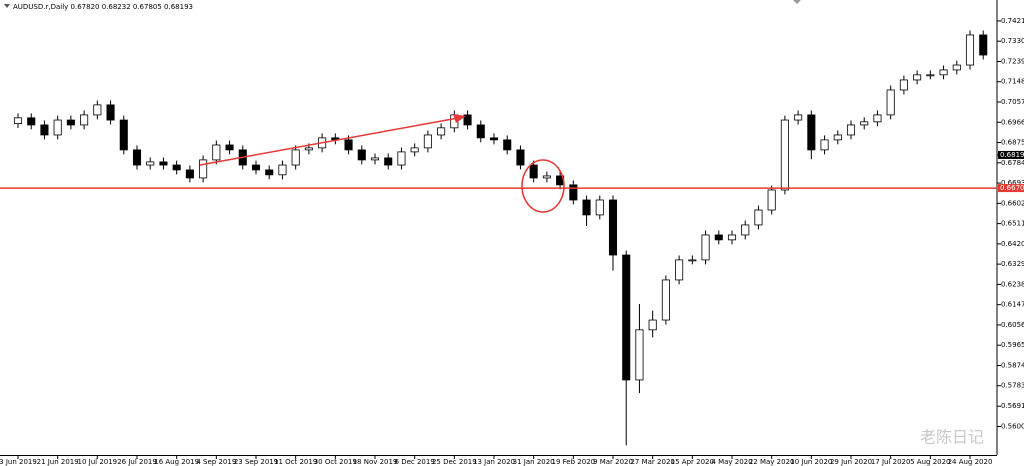  I want to click on x-tick-label: 21 Jun 2019, so click(58, 462).